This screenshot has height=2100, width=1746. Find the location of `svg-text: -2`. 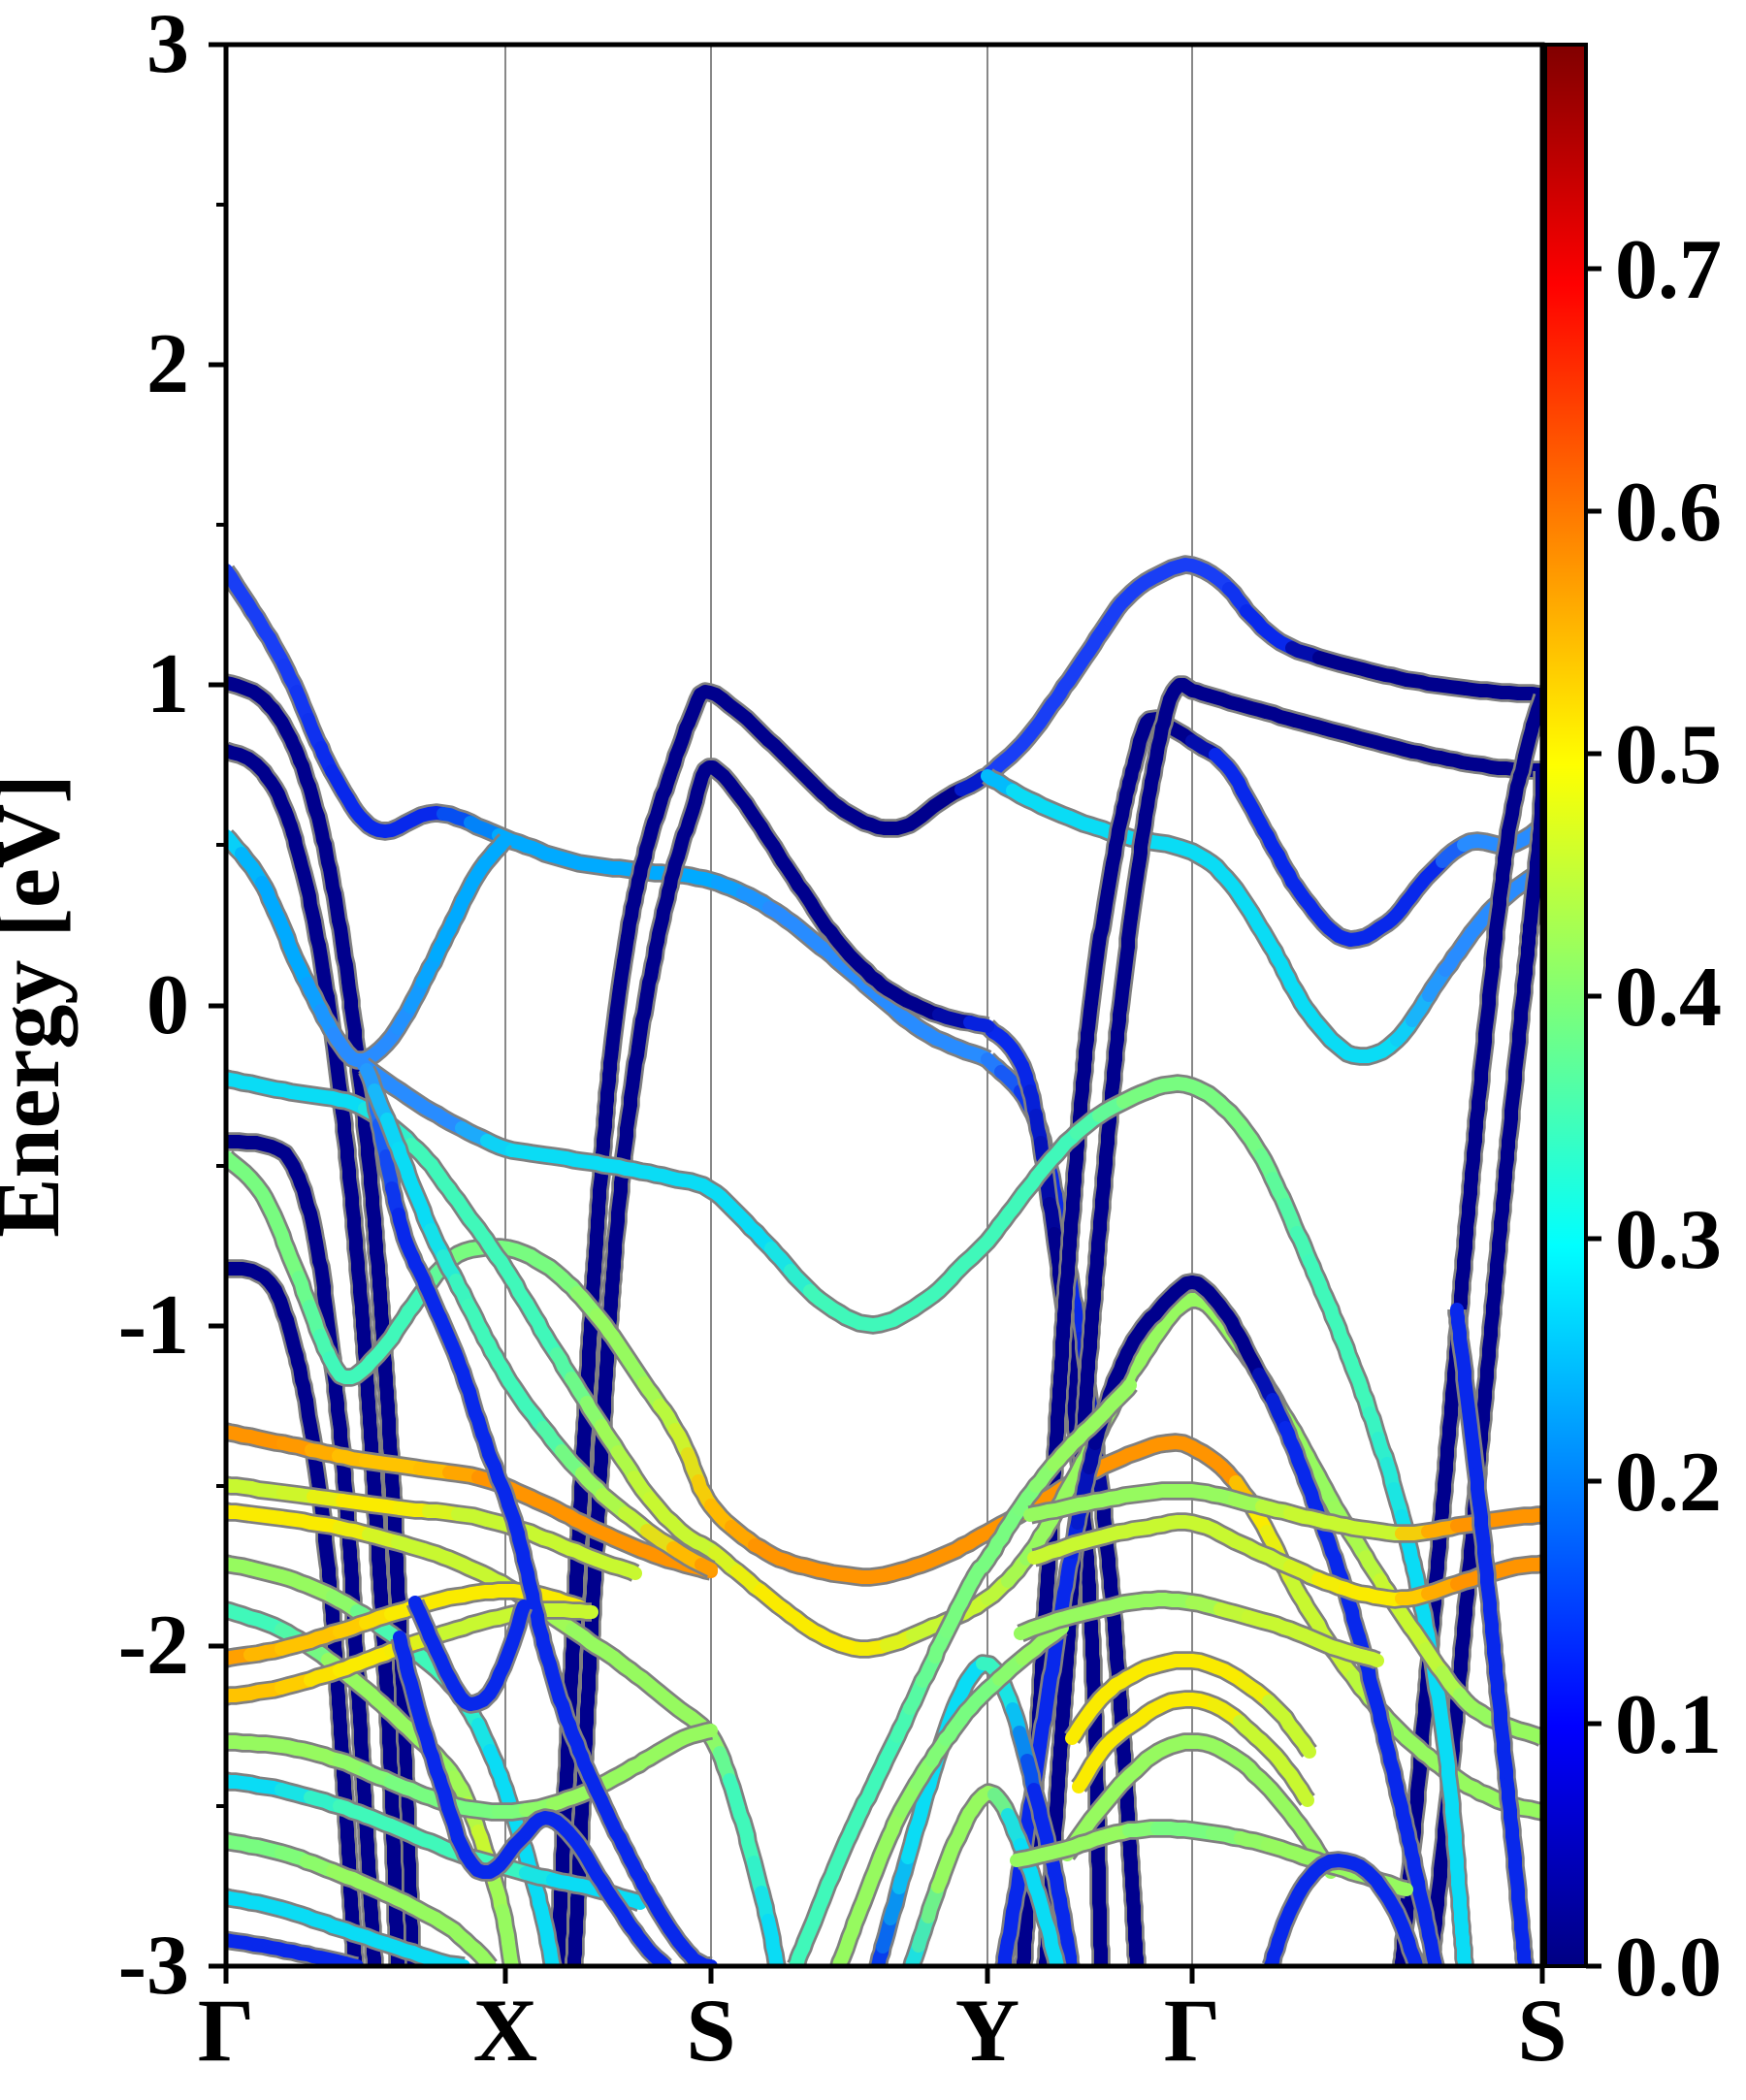

svg-text: -2 is located at coordinates (153, 1646).